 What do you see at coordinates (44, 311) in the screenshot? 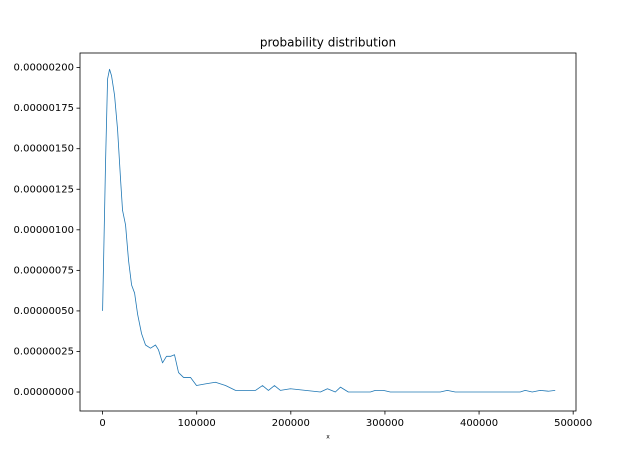
I see `y-tick-label: 0.00000050` at bounding box center [44, 311].